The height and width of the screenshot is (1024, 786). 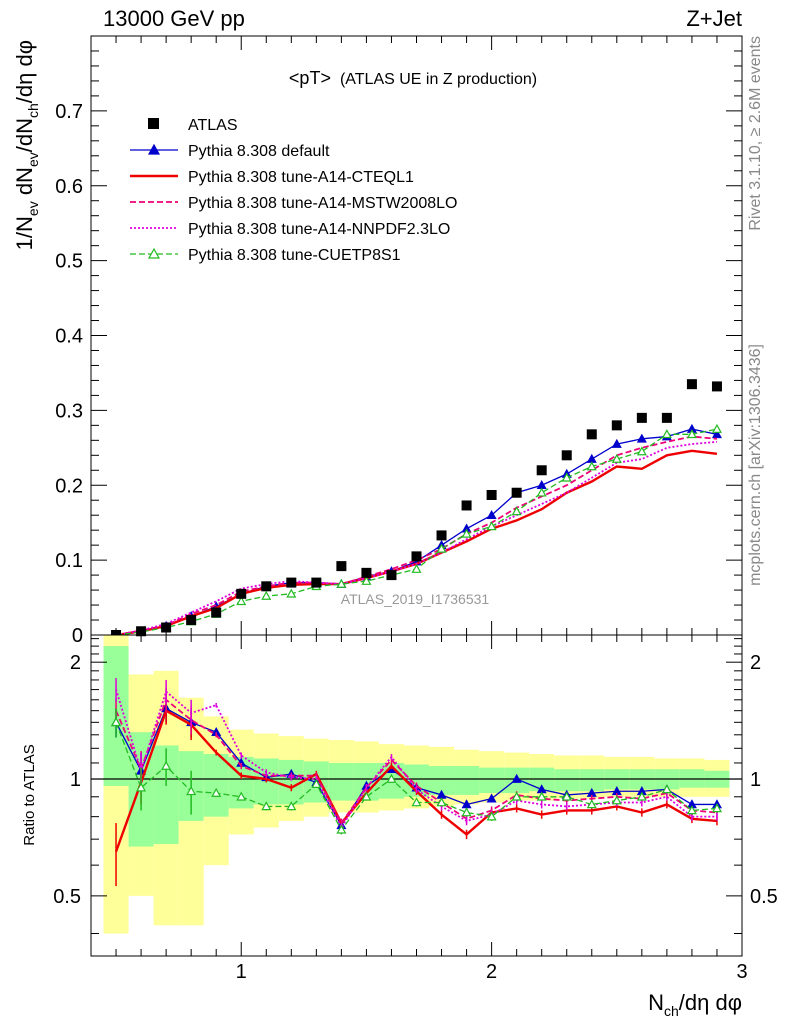 I want to click on ylabel-part-2: dN, so click(x=24, y=184).